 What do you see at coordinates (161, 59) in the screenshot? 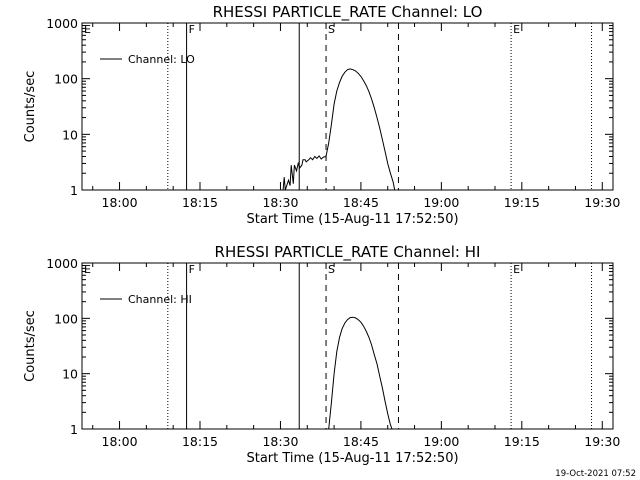
I see `legend-entry: Channel: LO` at bounding box center [161, 59].